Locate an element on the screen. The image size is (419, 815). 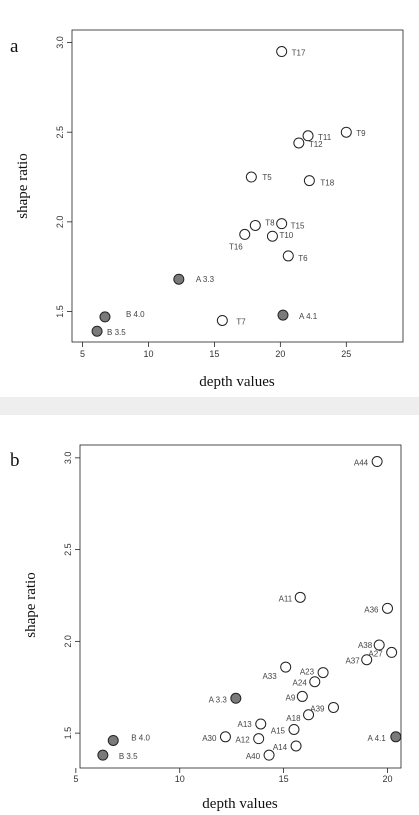
panel-b-x-axis-label: depth values is located at coordinates (240, 804).